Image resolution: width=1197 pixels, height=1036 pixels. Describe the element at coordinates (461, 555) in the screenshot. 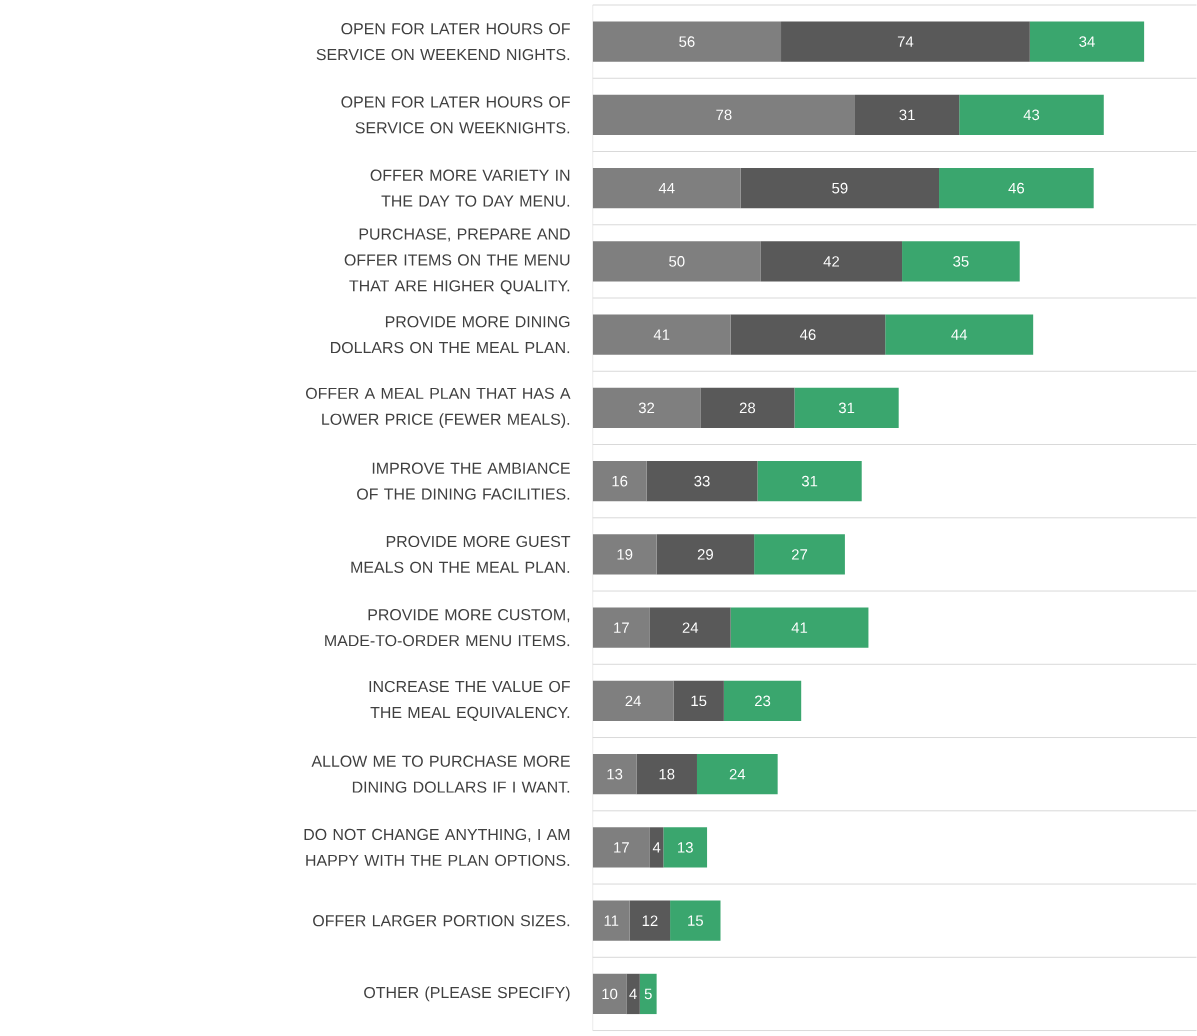

I see `y-tick-label: PROVIDE MORE GUEST MEALS ON THE MEAL PLAN.` at that location.